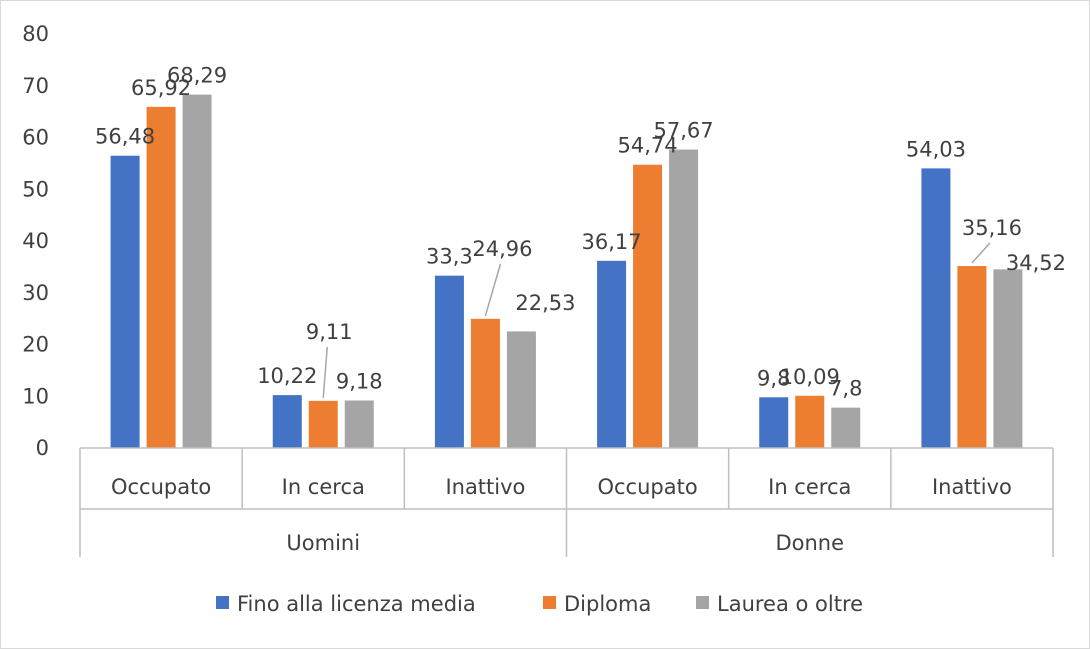 The width and height of the screenshot is (1090, 649). Describe the element at coordinates (449, 257) in the screenshot. I see `data-label: 33,3` at that location.